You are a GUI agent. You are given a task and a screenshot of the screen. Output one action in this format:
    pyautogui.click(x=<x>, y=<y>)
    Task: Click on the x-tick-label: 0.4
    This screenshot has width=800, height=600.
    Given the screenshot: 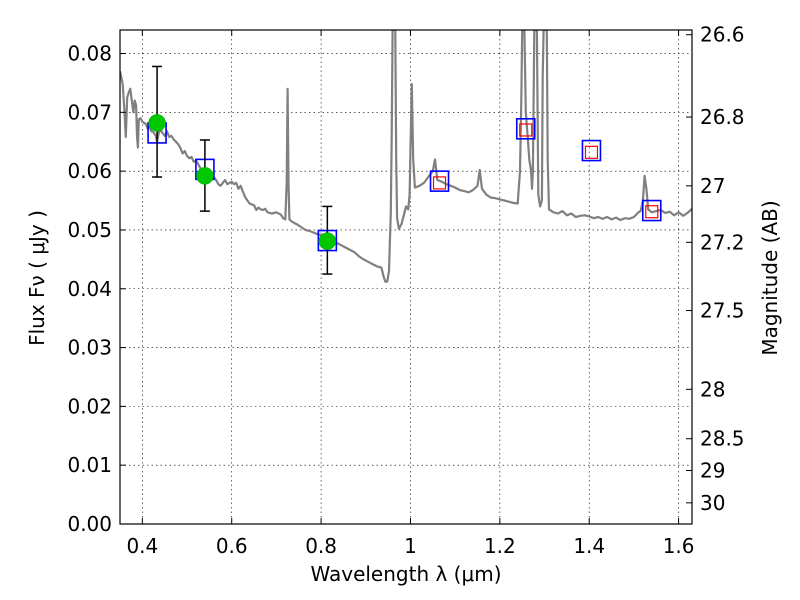 What is the action you would take?
    pyautogui.click(x=142, y=546)
    